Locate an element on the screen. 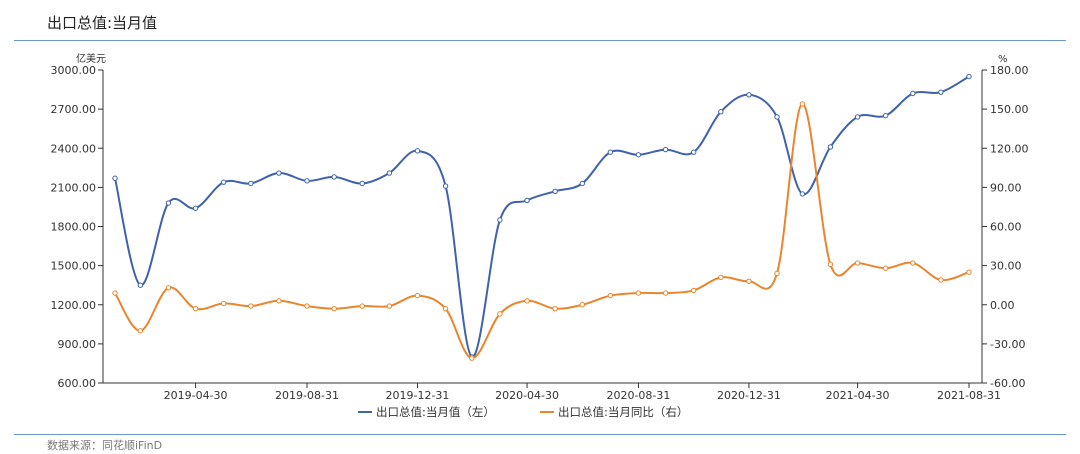 Image resolution: width=1080 pixels, height=454 pixels. x-tick-label: 2021-08-31 is located at coordinates (969, 395).